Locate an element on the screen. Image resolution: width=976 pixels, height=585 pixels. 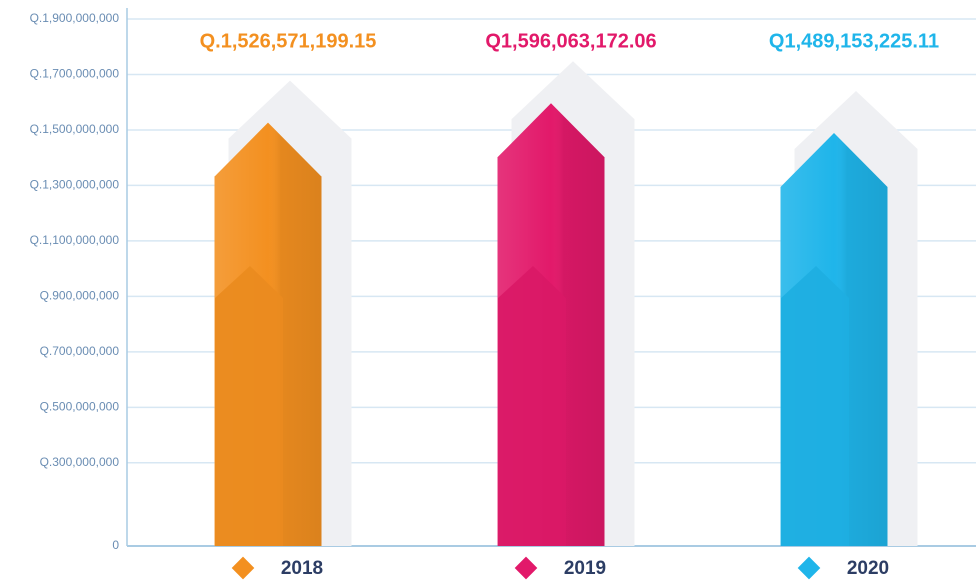
x-tick-label: 2020 is located at coordinates (868, 568).